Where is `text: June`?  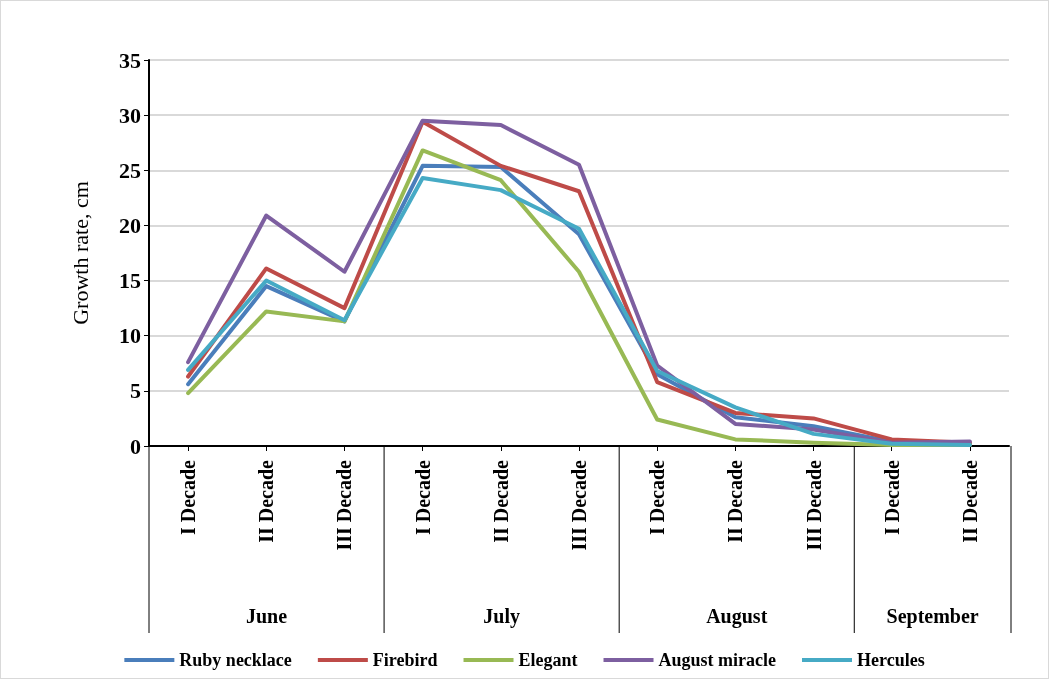 text: June is located at coordinates (266, 616).